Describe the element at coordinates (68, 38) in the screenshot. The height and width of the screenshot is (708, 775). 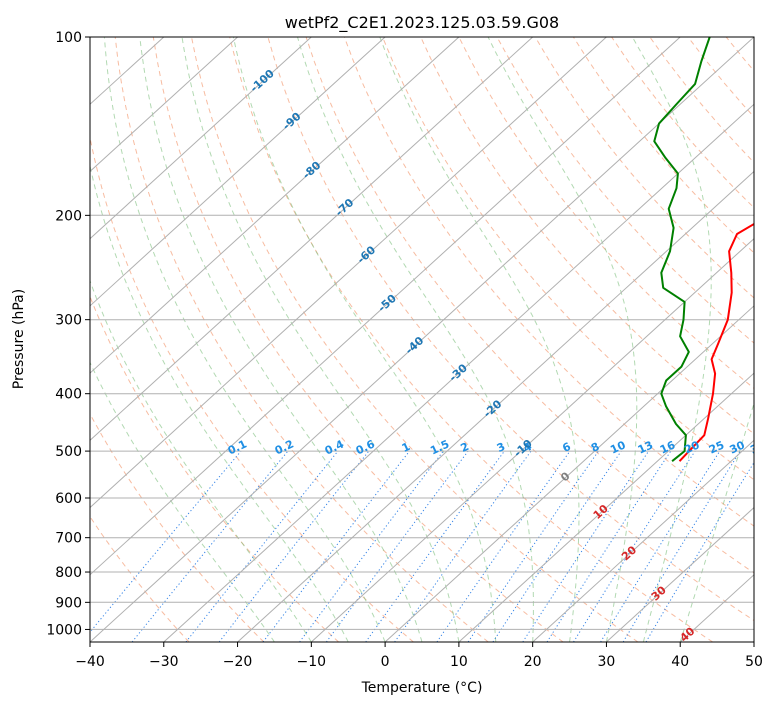
I see `y-tick-label: 100` at that location.